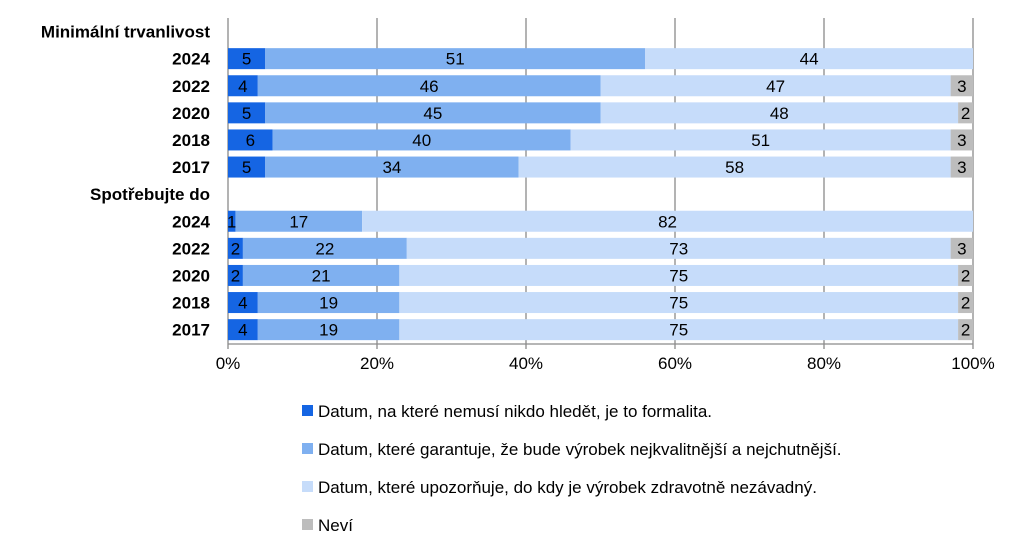 The height and width of the screenshot is (543, 1012). I want to click on group-label: Minimální trvanlivost, so click(125, 32).